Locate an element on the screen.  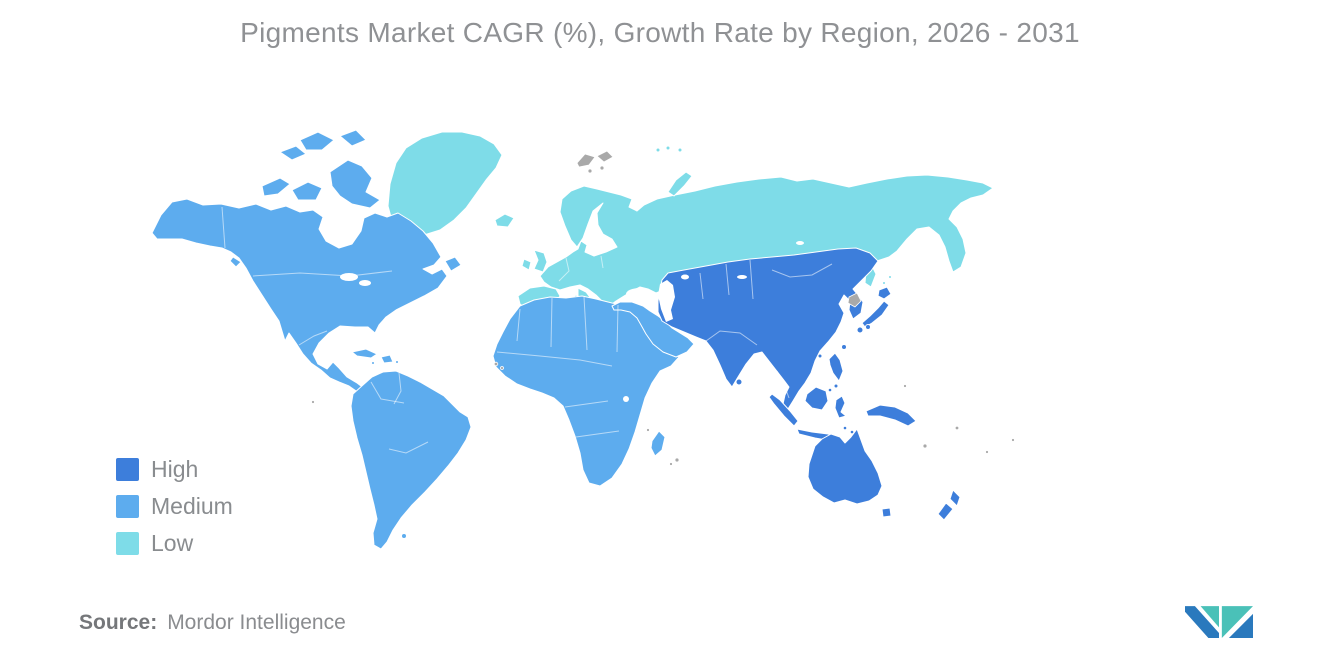
region-new-zealand is located at coordinates (949, 505).